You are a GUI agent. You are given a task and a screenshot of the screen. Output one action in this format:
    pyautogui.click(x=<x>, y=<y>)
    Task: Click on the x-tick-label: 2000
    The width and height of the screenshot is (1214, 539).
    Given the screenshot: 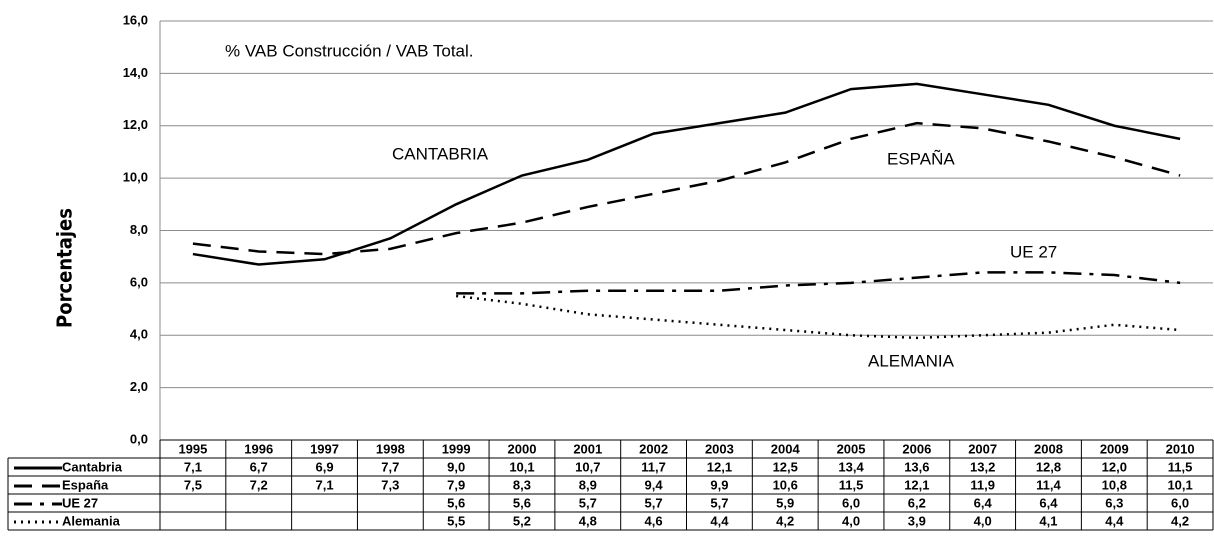 What is the action you would take?
    pyautogui.click(x=522, y=448)
    